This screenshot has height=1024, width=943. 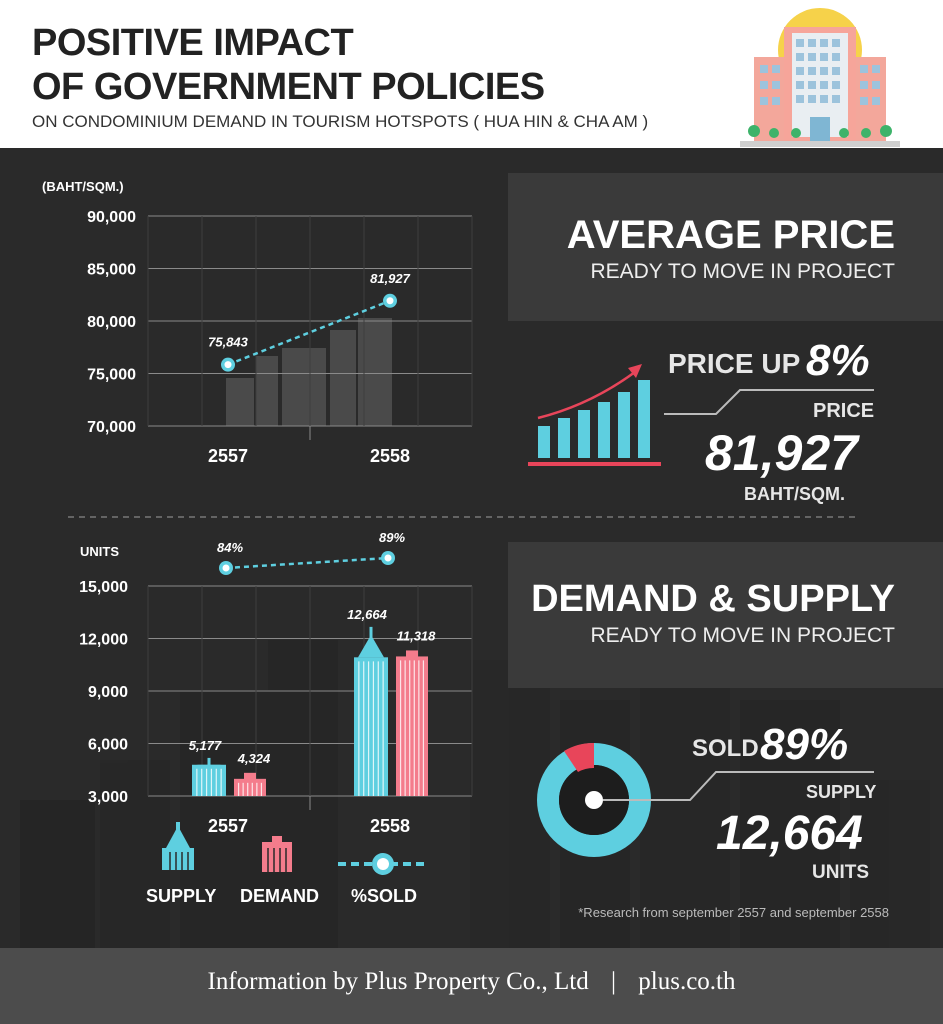 I want to click on sold-connector, so click(x=738, y=786).